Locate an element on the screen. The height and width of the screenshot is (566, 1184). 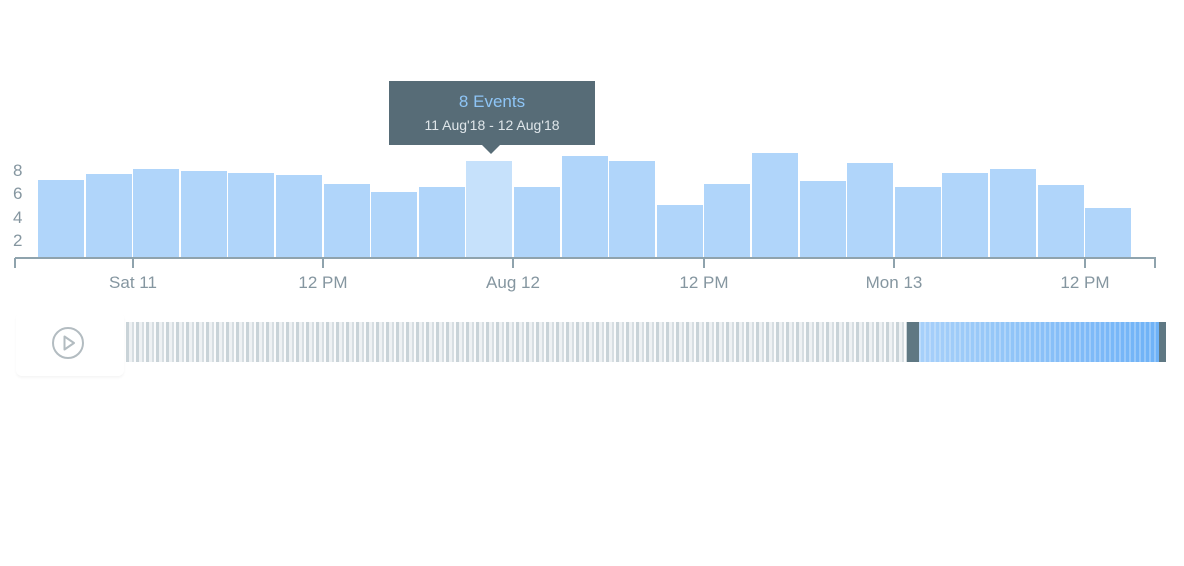
y-tick-label: 2 is located at coordinates (18, 240).